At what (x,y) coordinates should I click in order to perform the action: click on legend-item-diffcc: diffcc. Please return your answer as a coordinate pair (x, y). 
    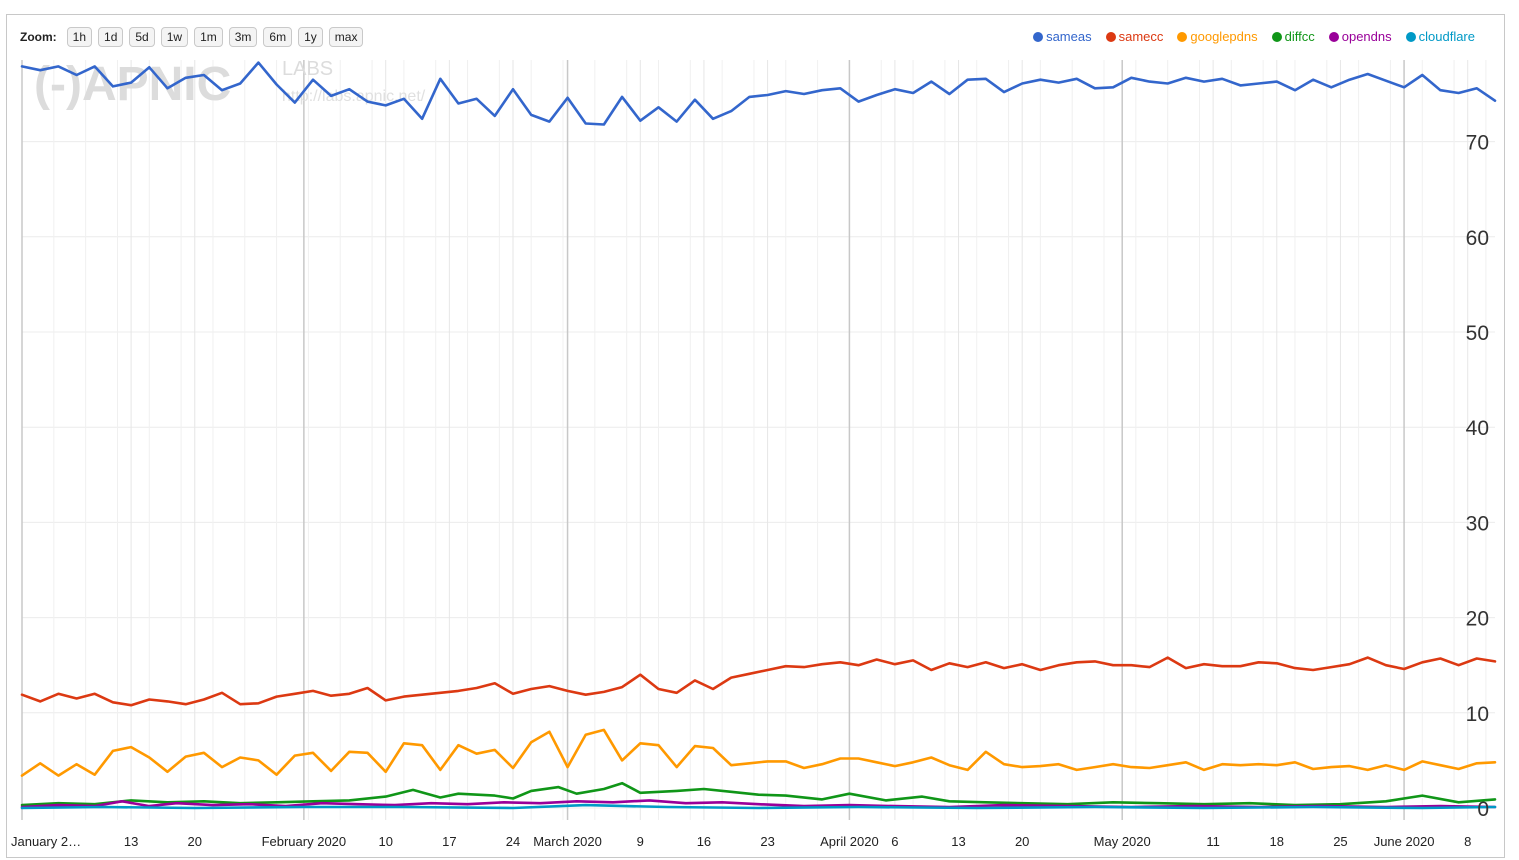
    Looking at the image, I should click on (1293, 36).